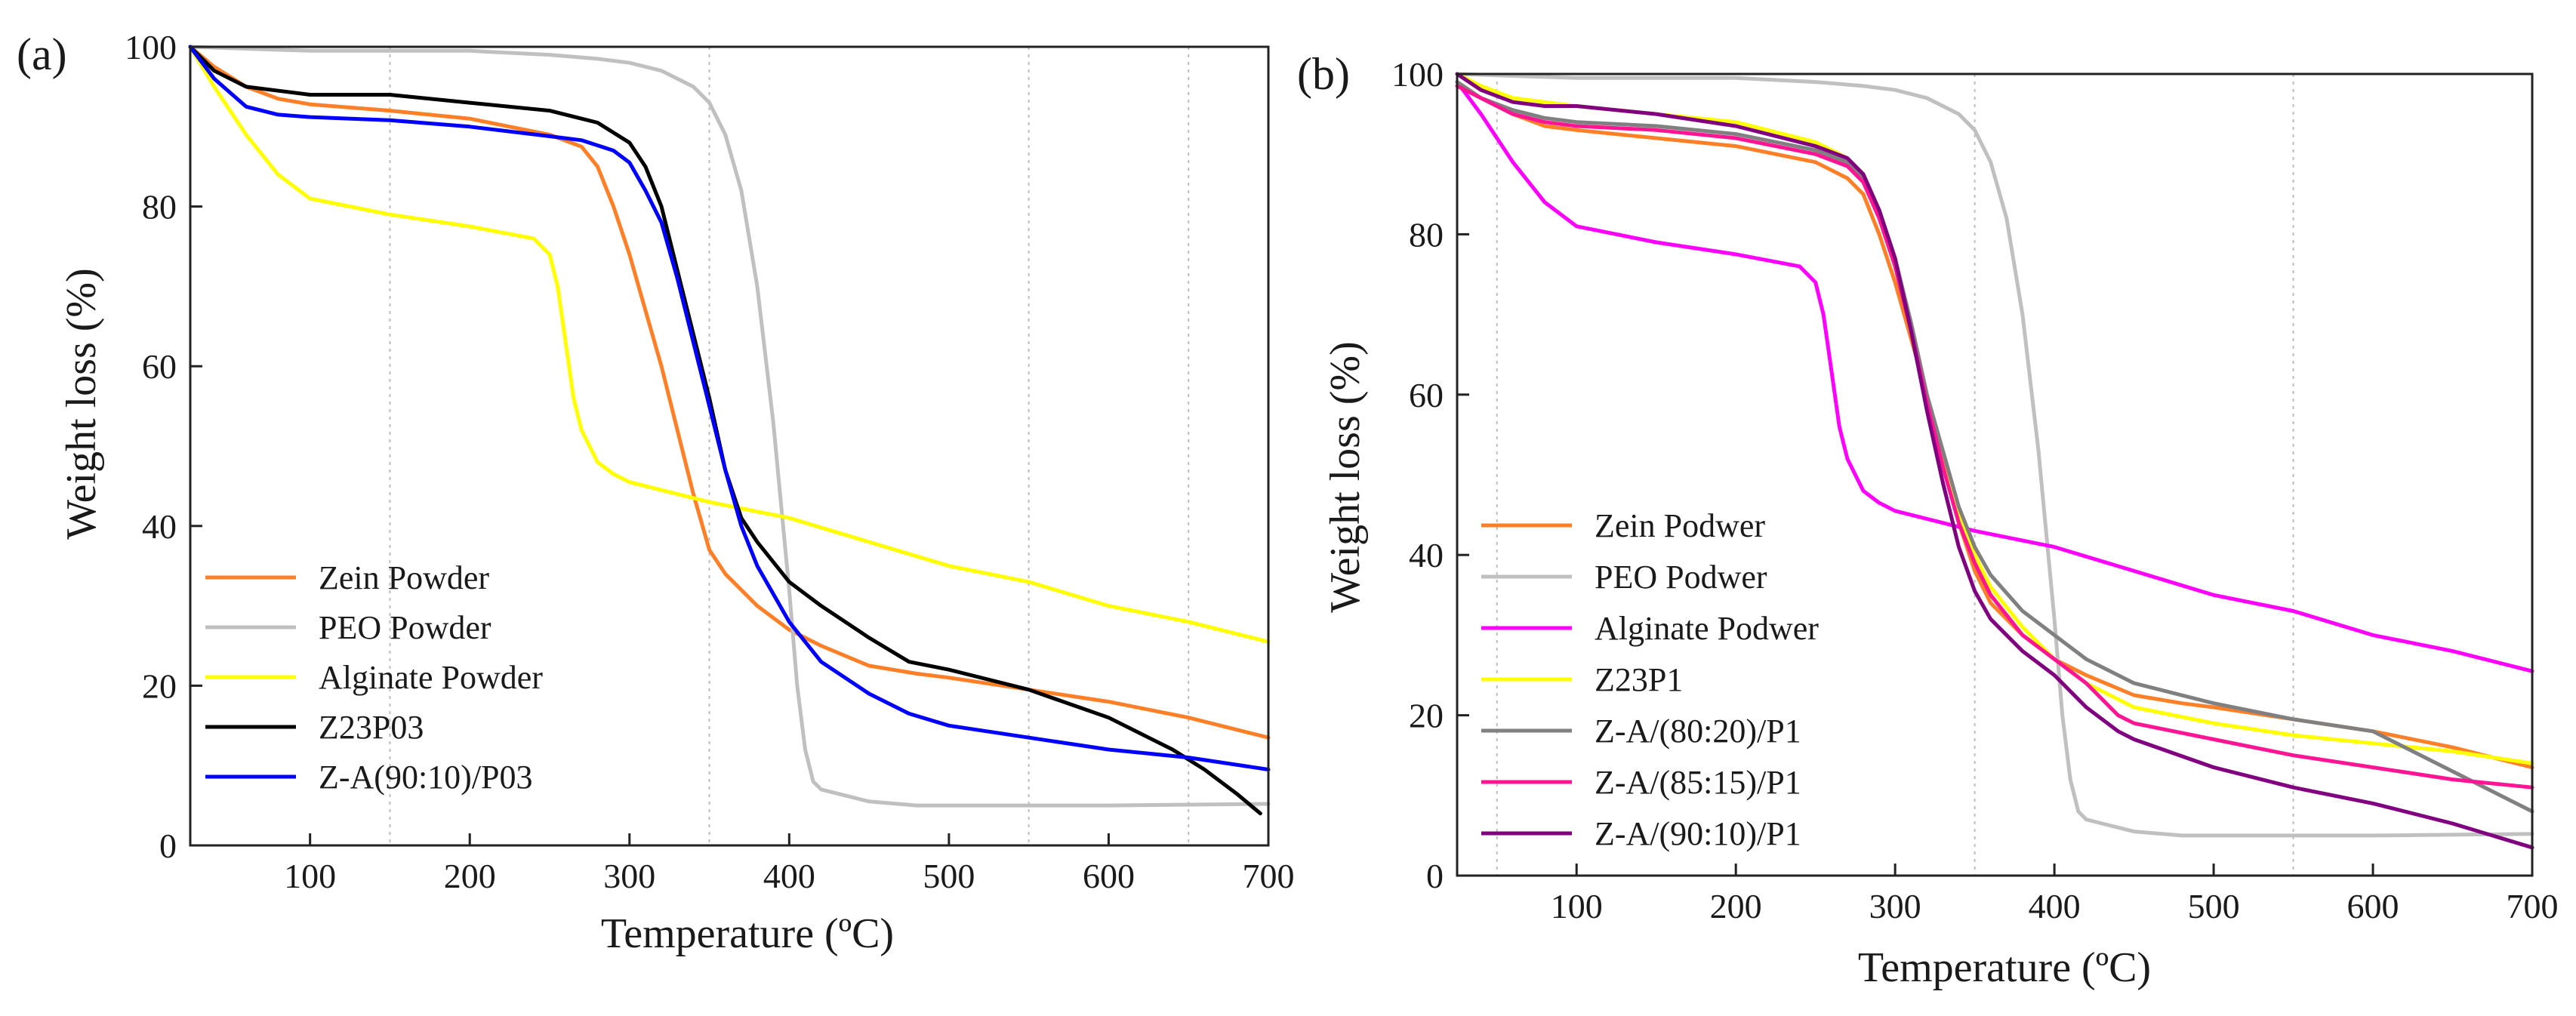  Describe the element at coordinates (1707, 628) in the screenshot. I see `legend-label: Alginate Podwer` at that location.